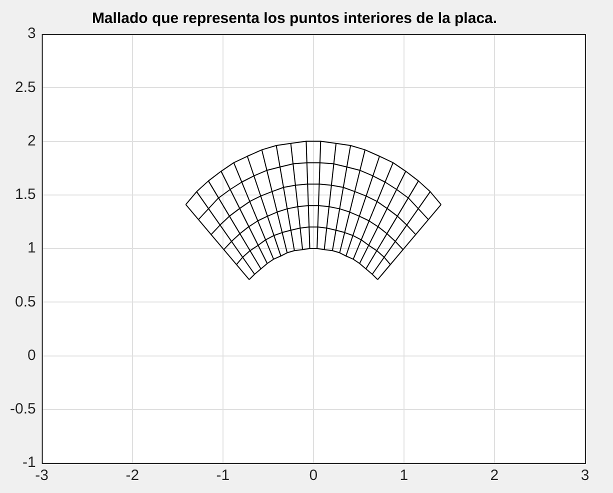 Image resolution: width=613 pixels, height=493 pixels. What do you see at coordinates (313, 475) in the screenshot?
I see `x-tick-label: 0` at bounding box center [313, 475].